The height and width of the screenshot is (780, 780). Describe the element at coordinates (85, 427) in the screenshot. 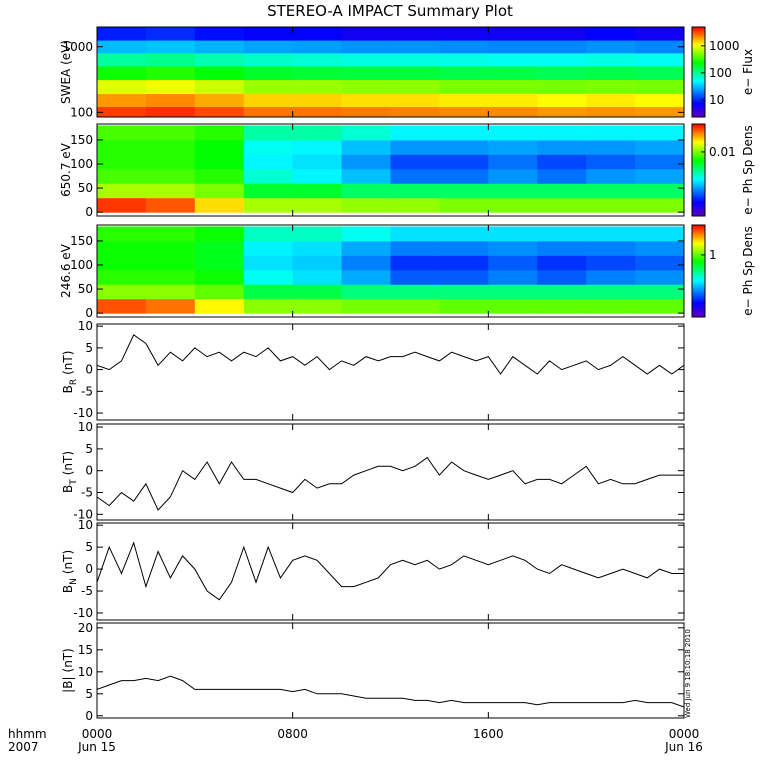

I see `y-tick-label: 10` at that location.